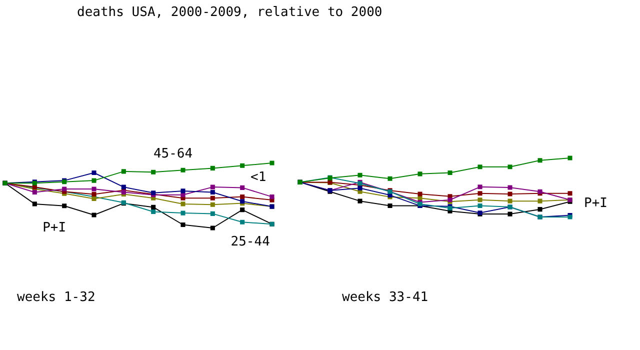  I want to click on series-label: 45-64, so click(173, 154).